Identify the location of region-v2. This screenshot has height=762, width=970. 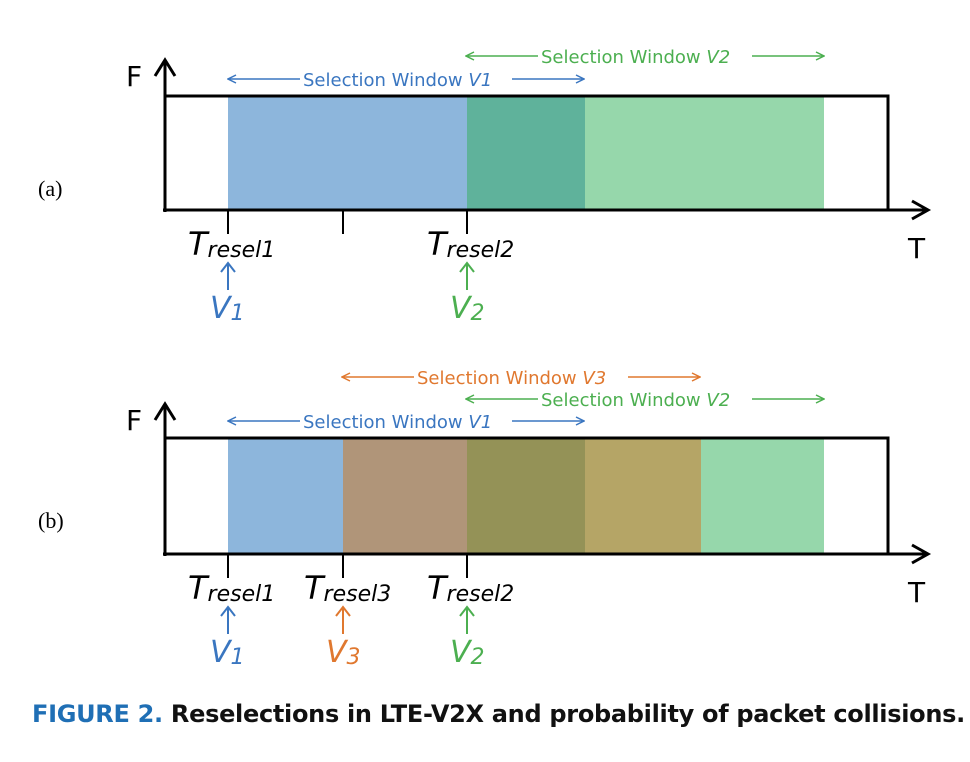
(704, 153).